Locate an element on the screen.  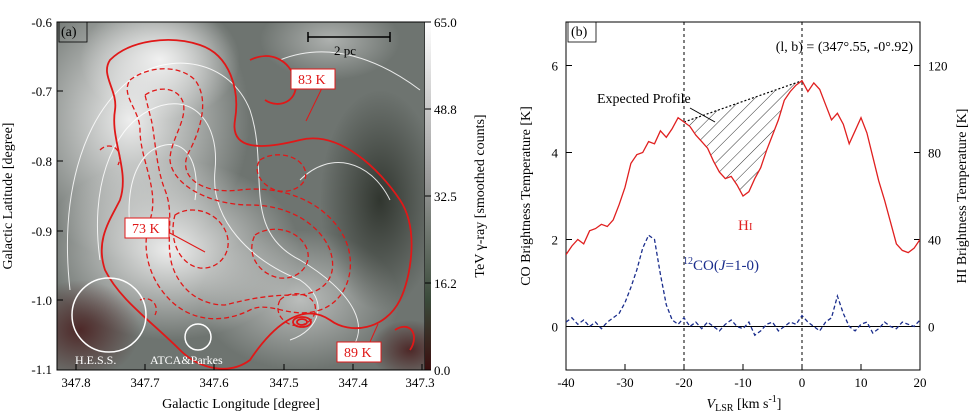
panel-a-label: (a) is located at coordinates (69, 32).